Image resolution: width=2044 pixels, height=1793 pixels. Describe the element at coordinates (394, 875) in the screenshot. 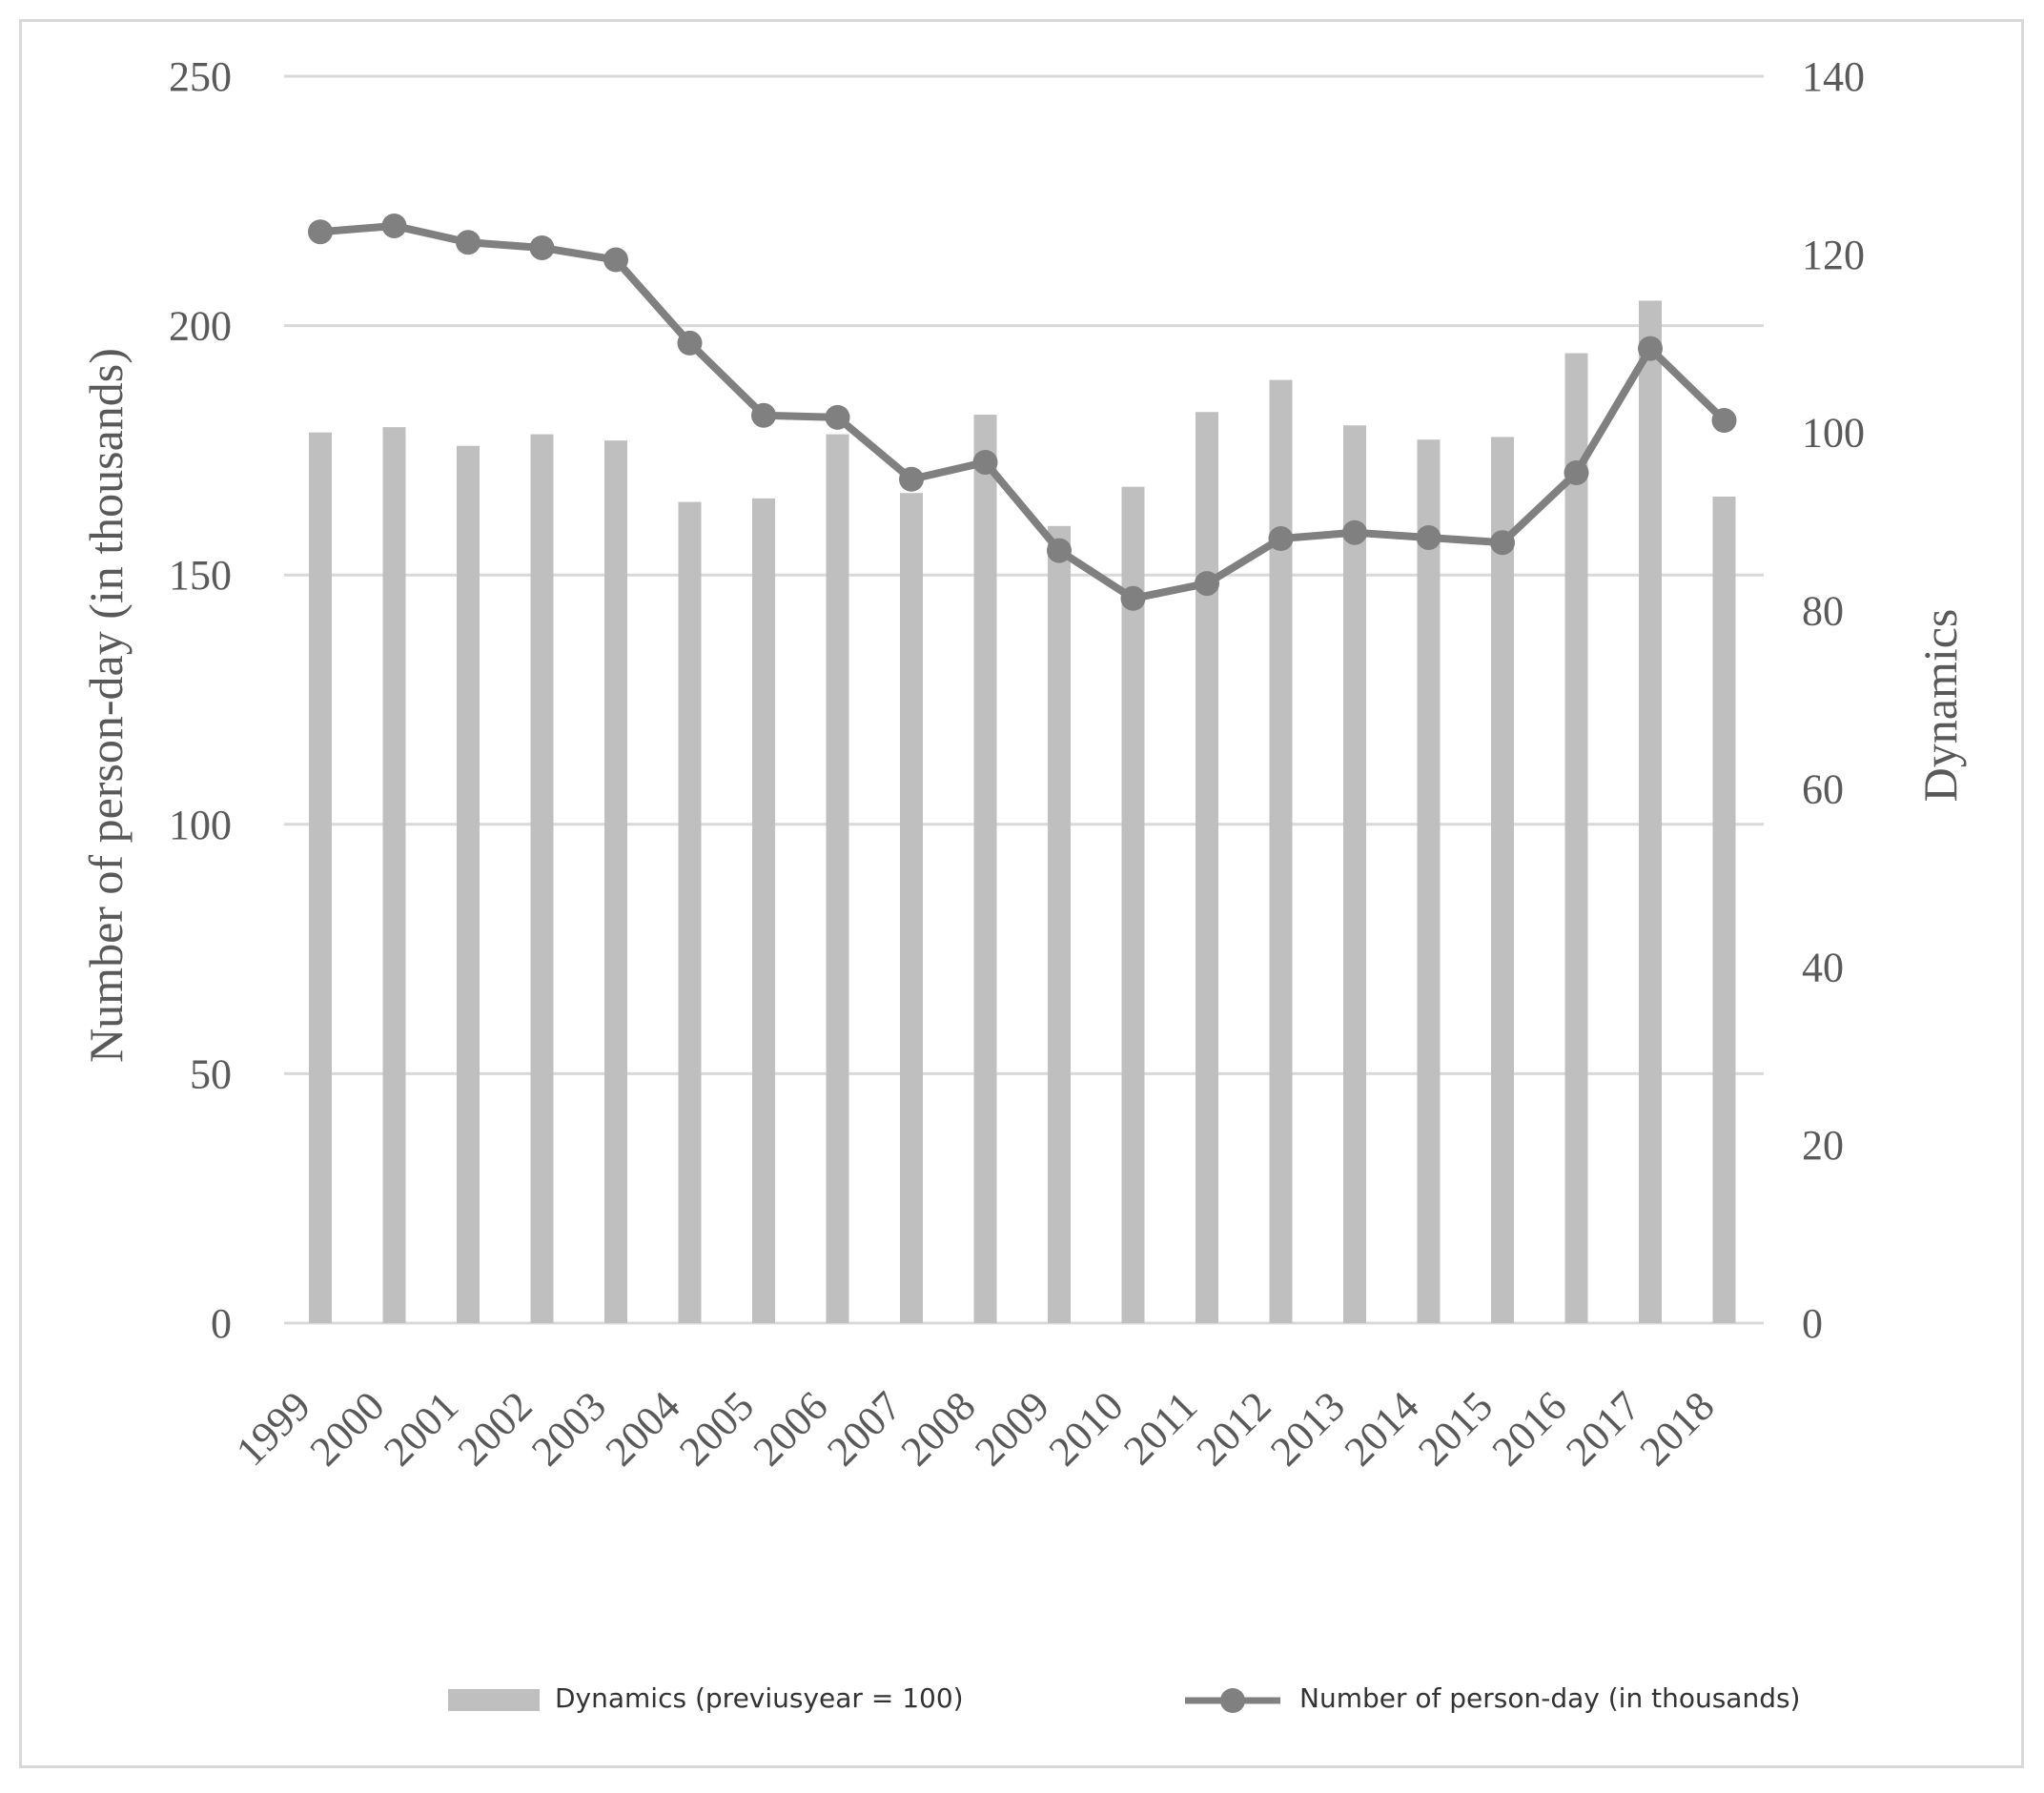

I see `bar-2000` at that location.